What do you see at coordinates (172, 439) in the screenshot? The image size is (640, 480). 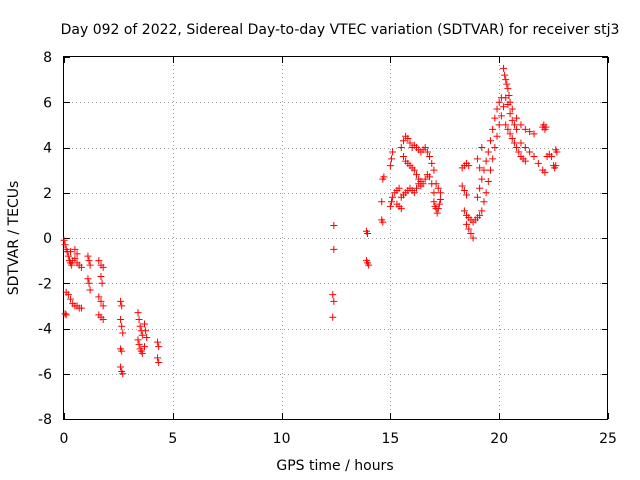 I see `x-tick-label: 5` at bounding box center [172, 439].